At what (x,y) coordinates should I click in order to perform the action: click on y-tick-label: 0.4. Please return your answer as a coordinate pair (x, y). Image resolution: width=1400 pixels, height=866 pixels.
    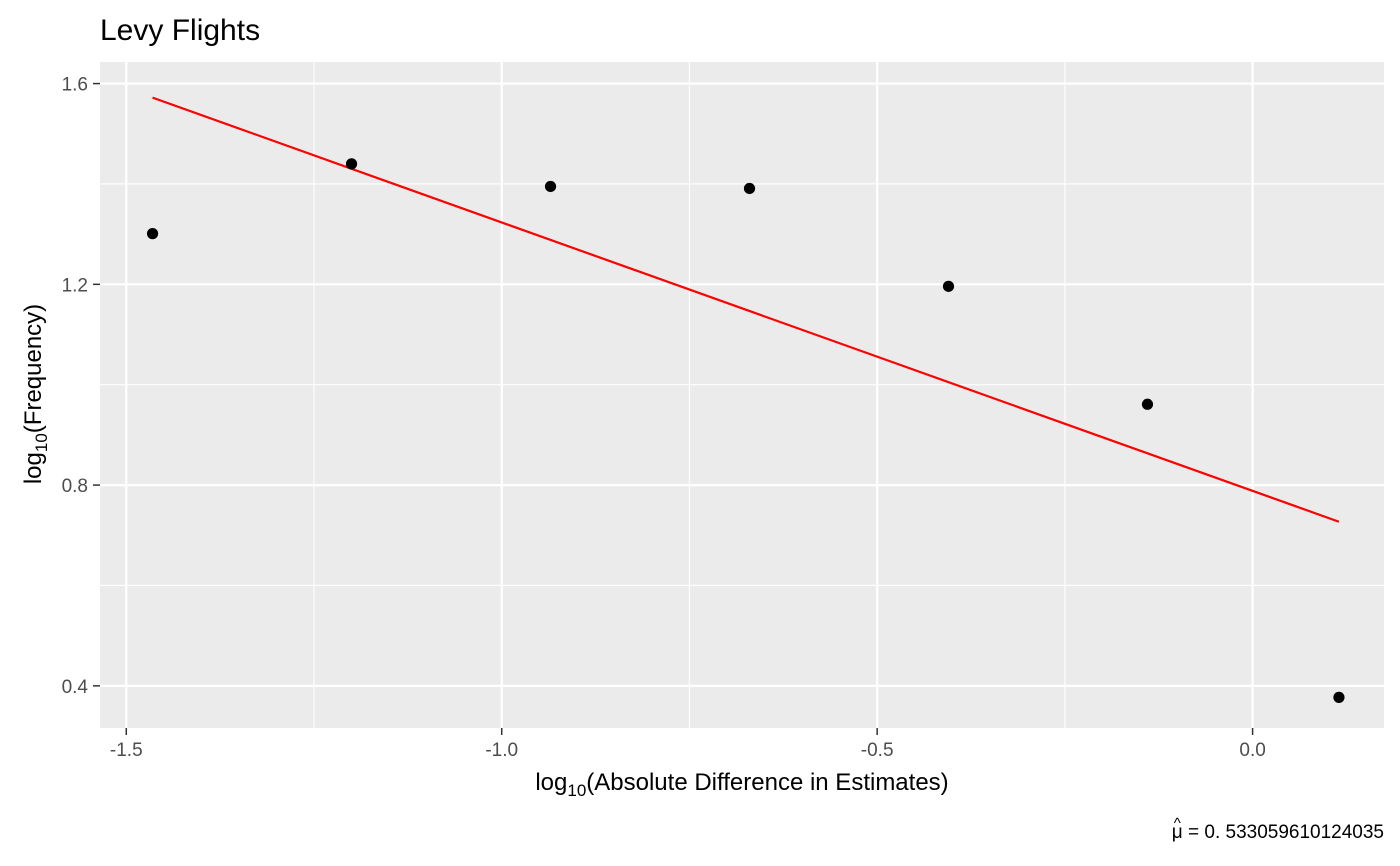
    Looking at the image, I should click on (75, 687).